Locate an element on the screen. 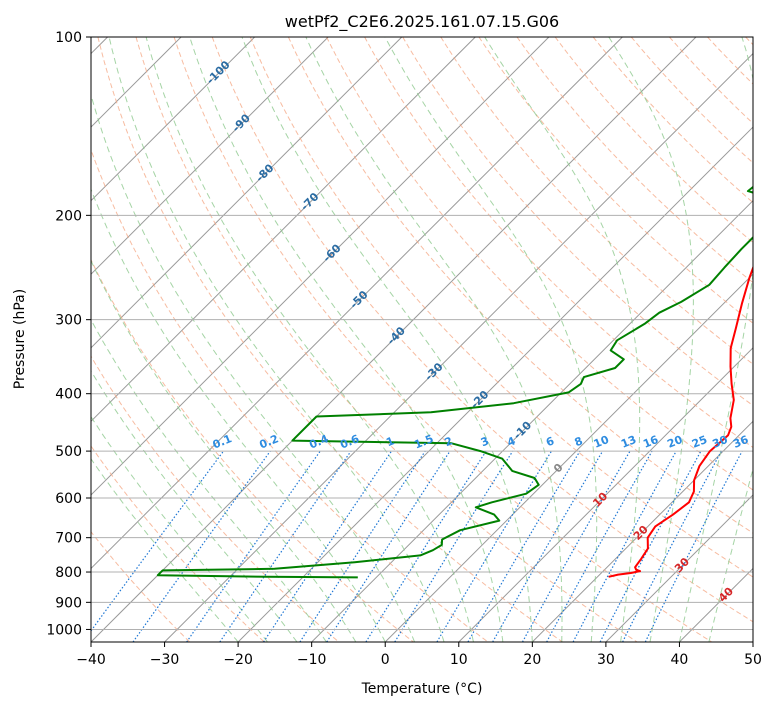 The height and width of the screenshot is (708, 775). x-tick-label: 50 is located at coordinates (753, 660).